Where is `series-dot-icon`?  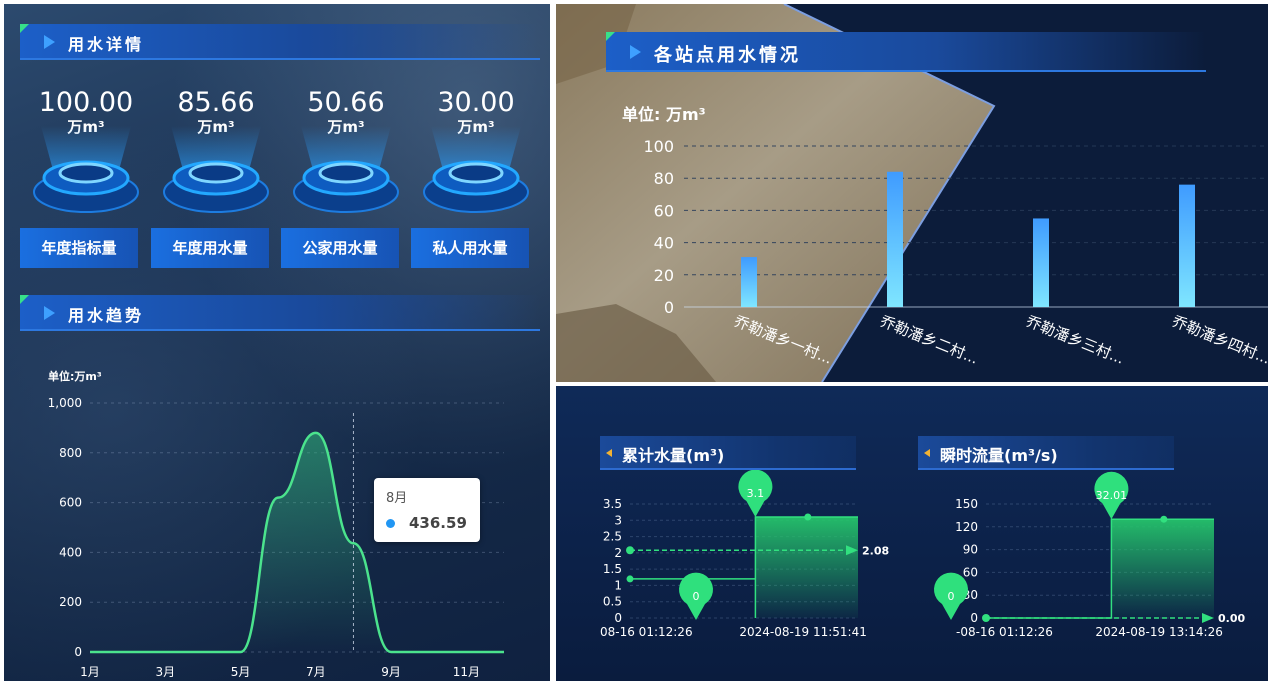 series-dot-icon is located at coordinates (390, 523).